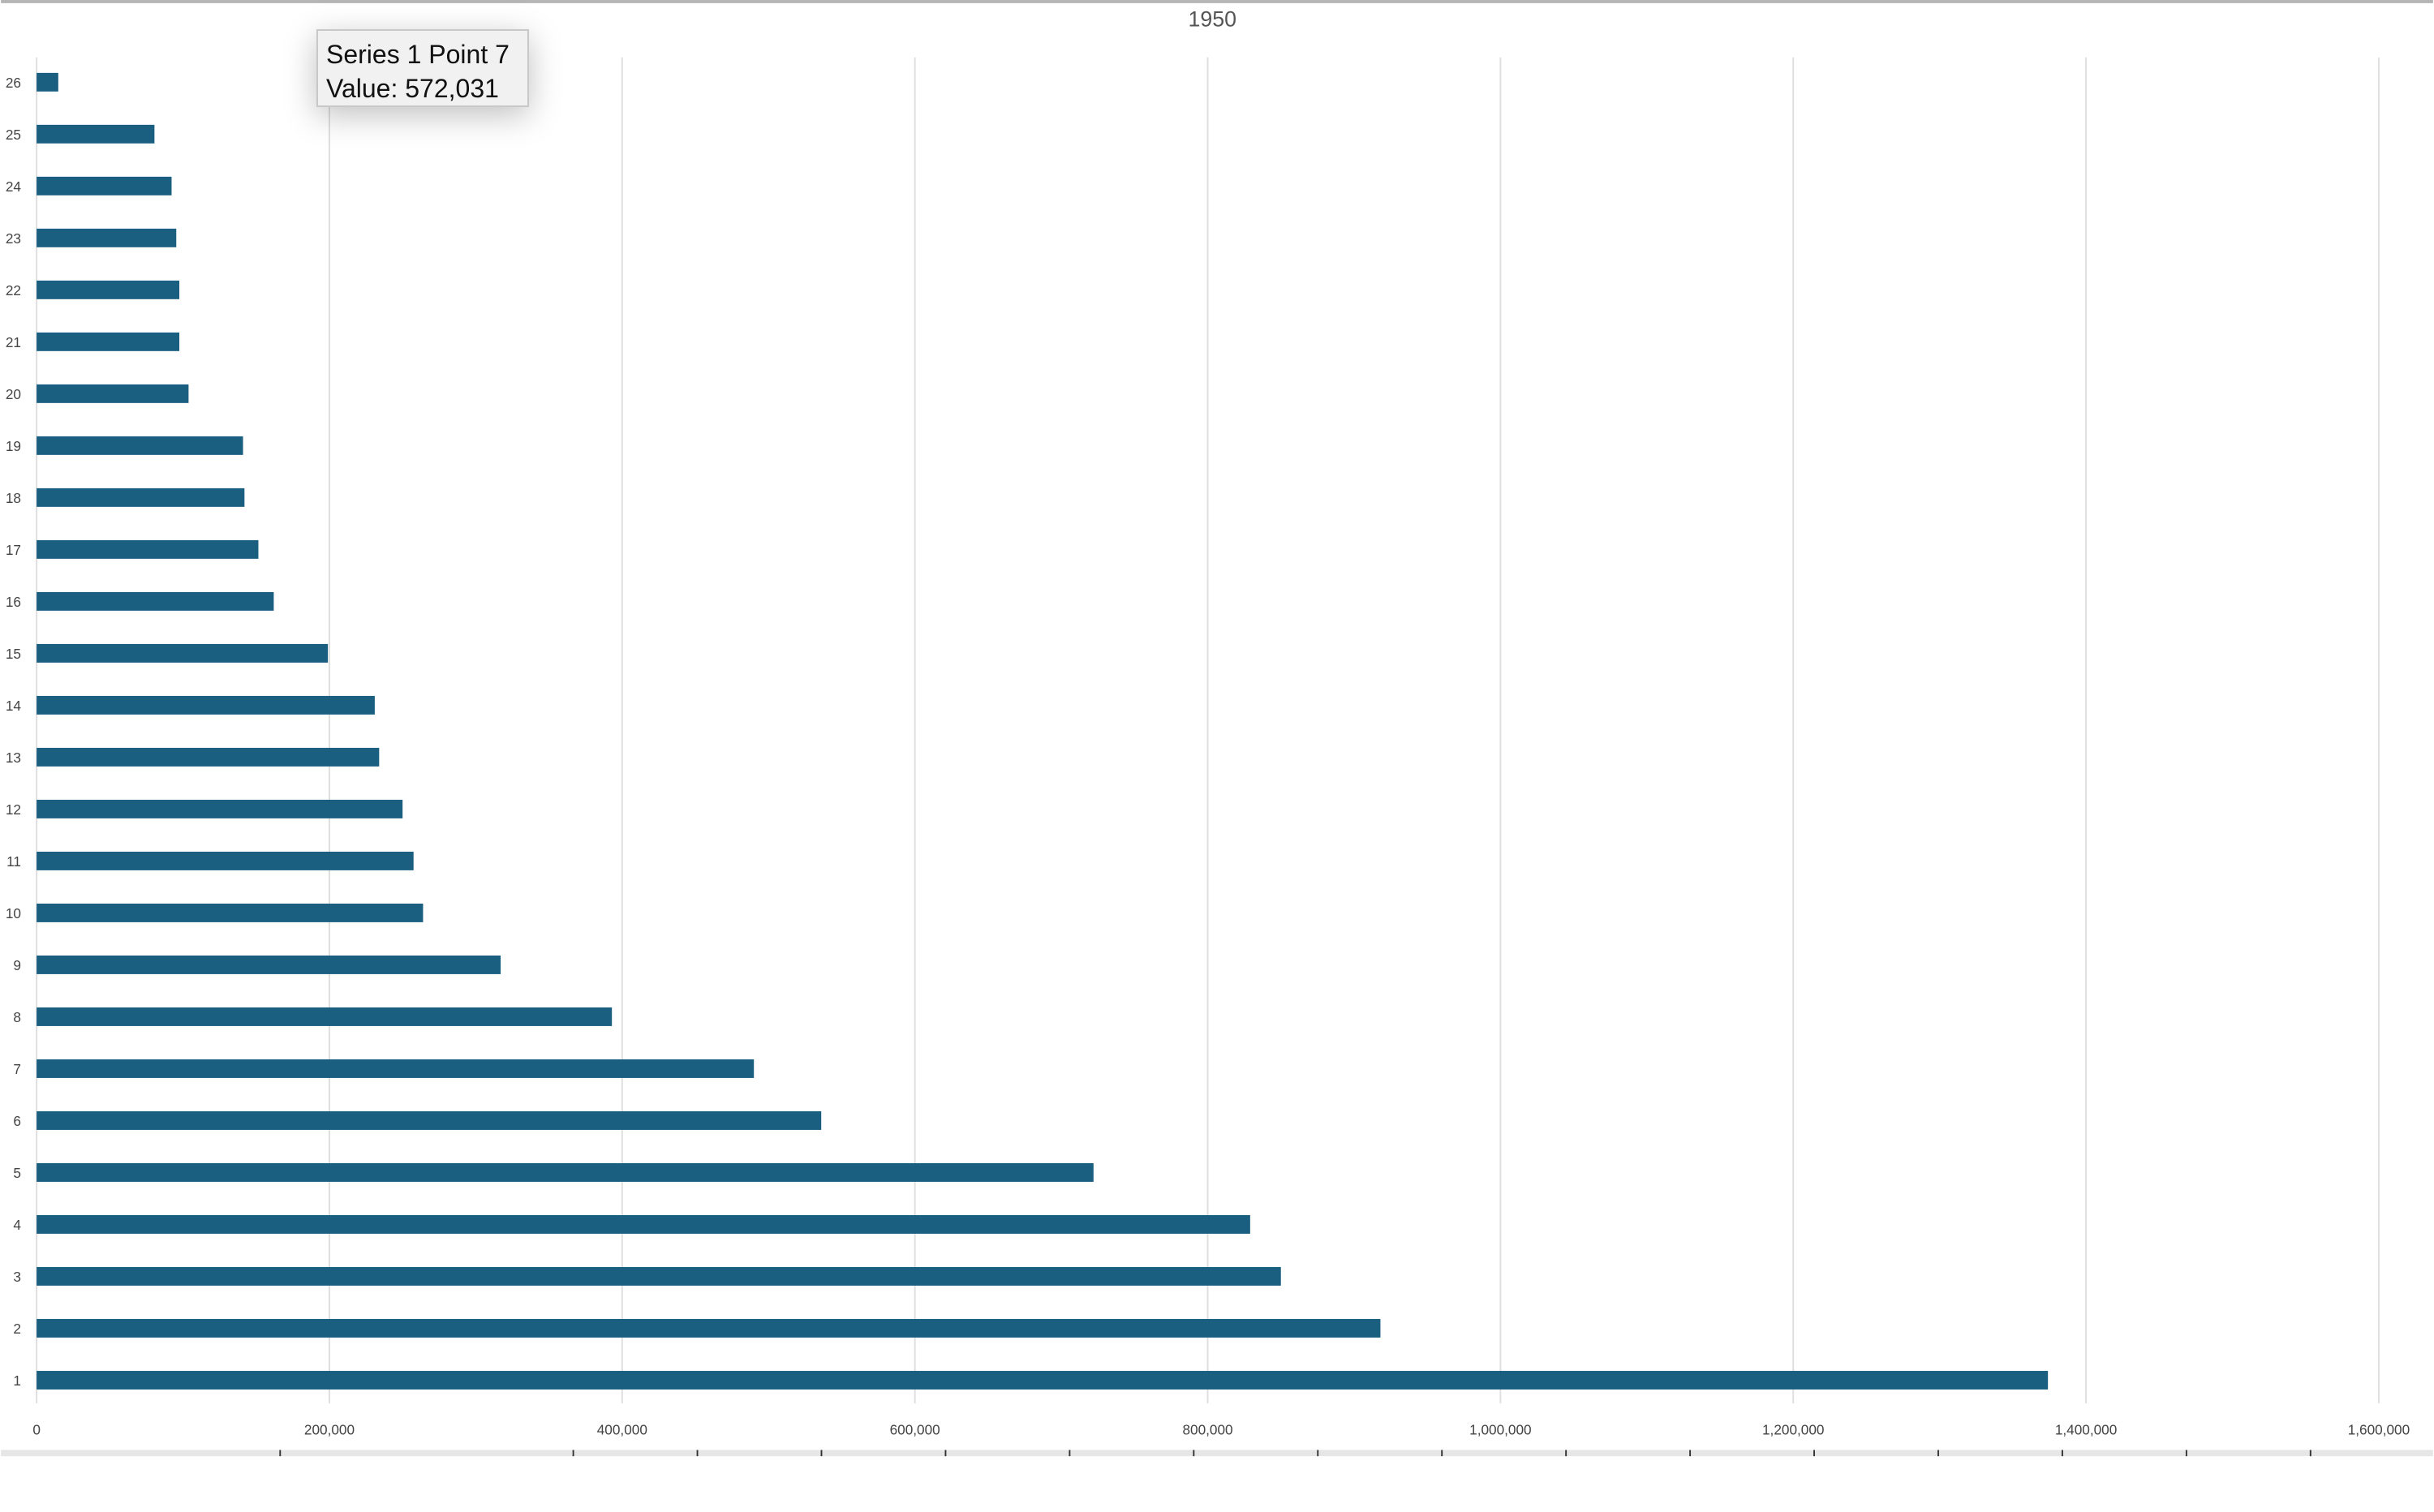 This screenshot has width=2434, height=1512. What do you see at coordinates (14, 706) in the screenshot?
I see `y-category-label: 14` at bounding box center [14, 706].